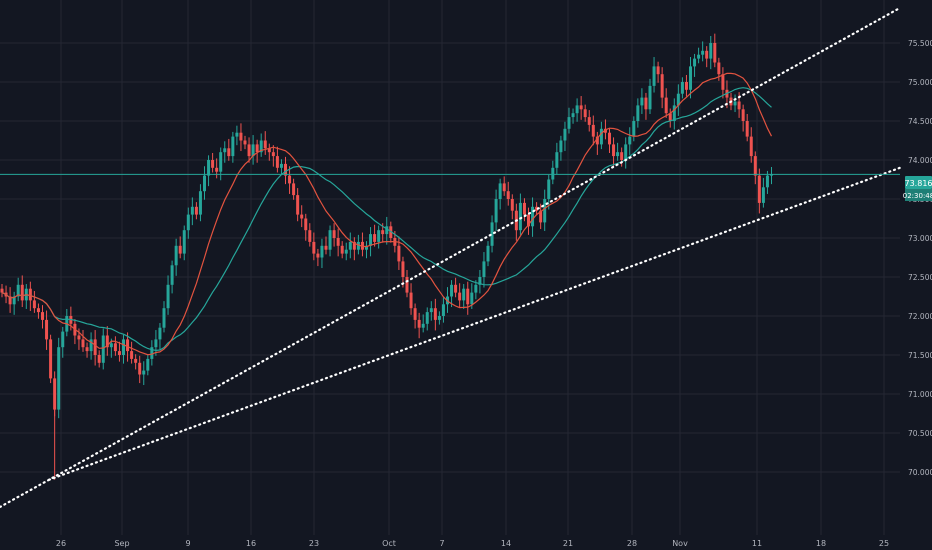 The width and height of the screenshot is (932, 550). Describe the element at coordinates (920, 277) in the screenshot. I see `price-axis-label: 72.500` at that location.